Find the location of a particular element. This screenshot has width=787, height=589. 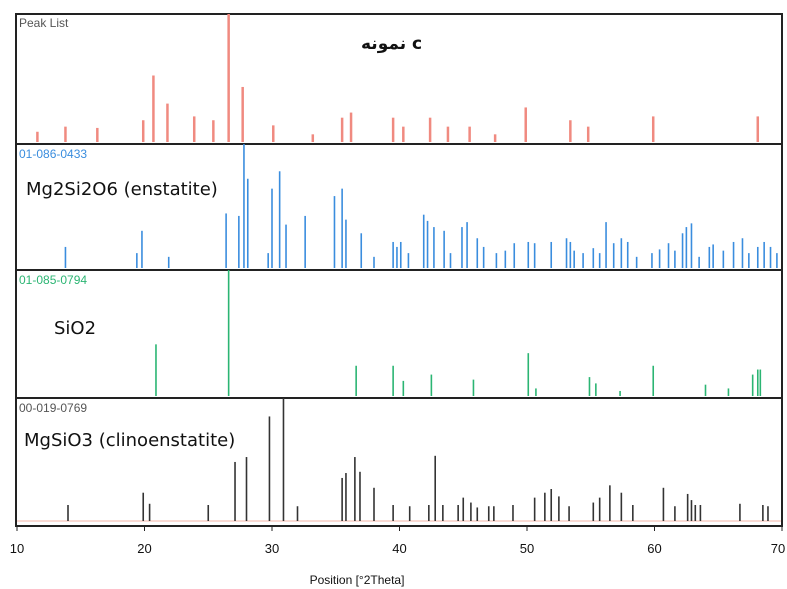

panel-label-clinoenstatite: 00-019-0769 is located at coordinates (53, 408).